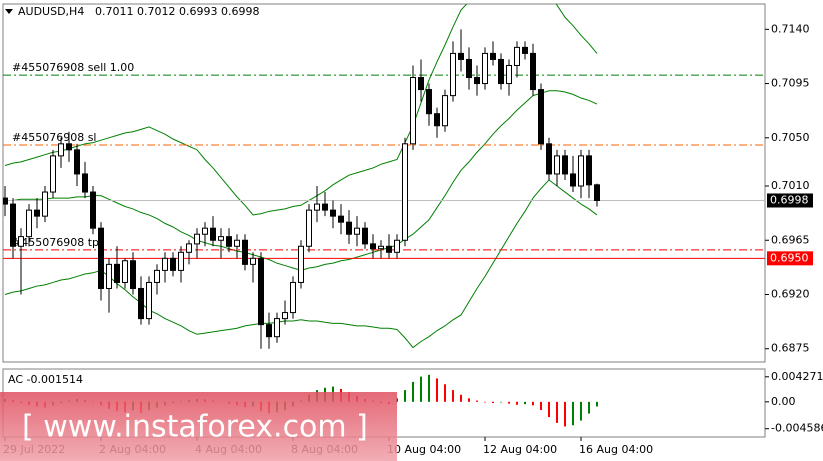 The image size is (823, 461). Describe the element at coordinates (51, 11) in the screenshot. I see `symbol: AUDUSD,H4` at that location.